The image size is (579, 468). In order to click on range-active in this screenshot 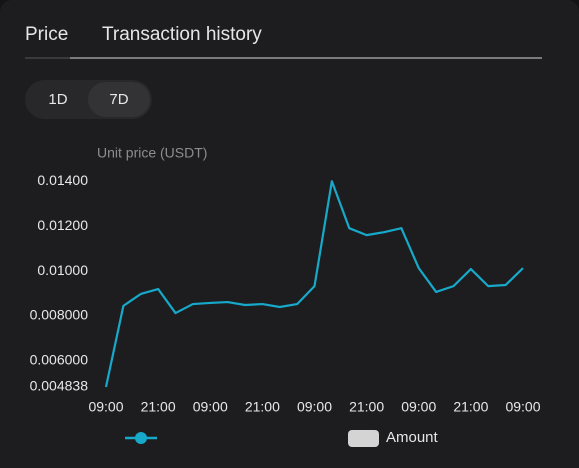, I will do `click(119, 99)`.